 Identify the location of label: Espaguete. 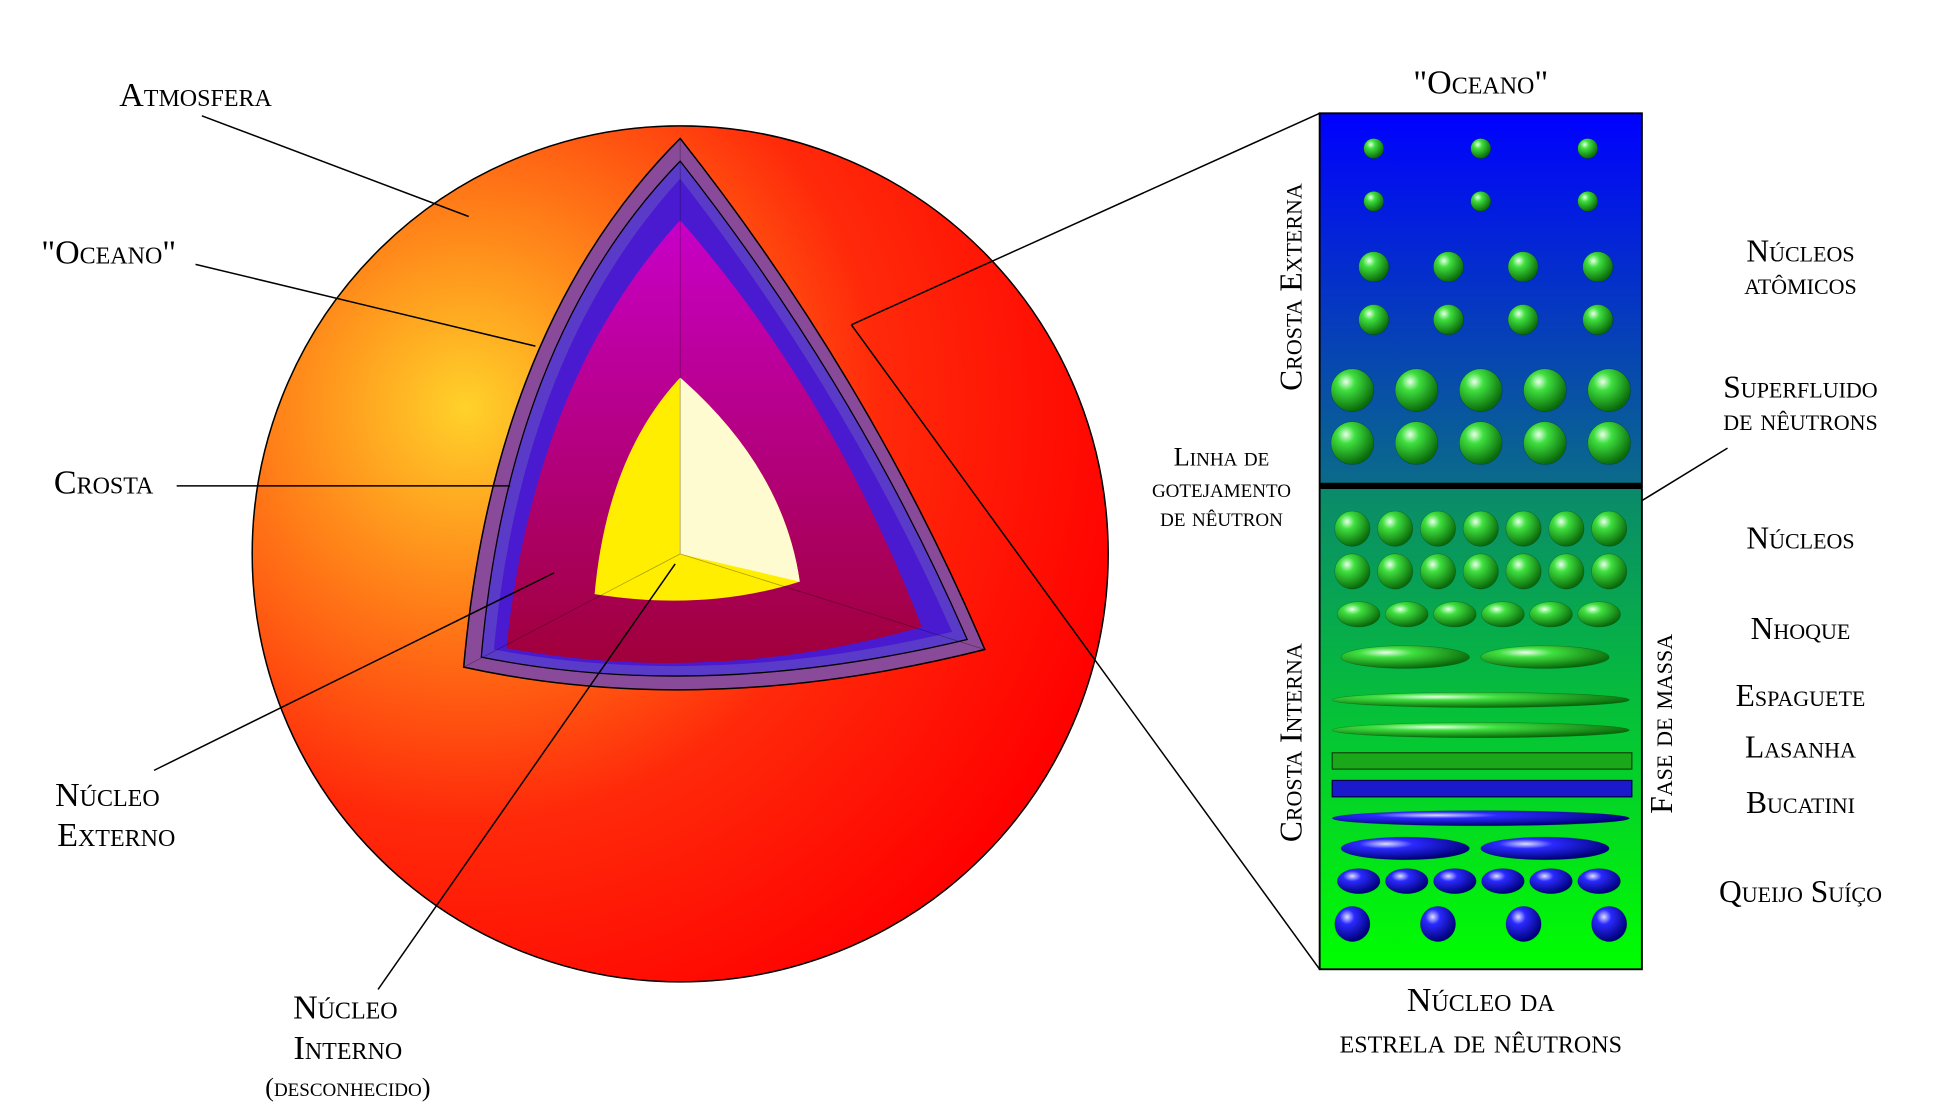
(1801, 695).